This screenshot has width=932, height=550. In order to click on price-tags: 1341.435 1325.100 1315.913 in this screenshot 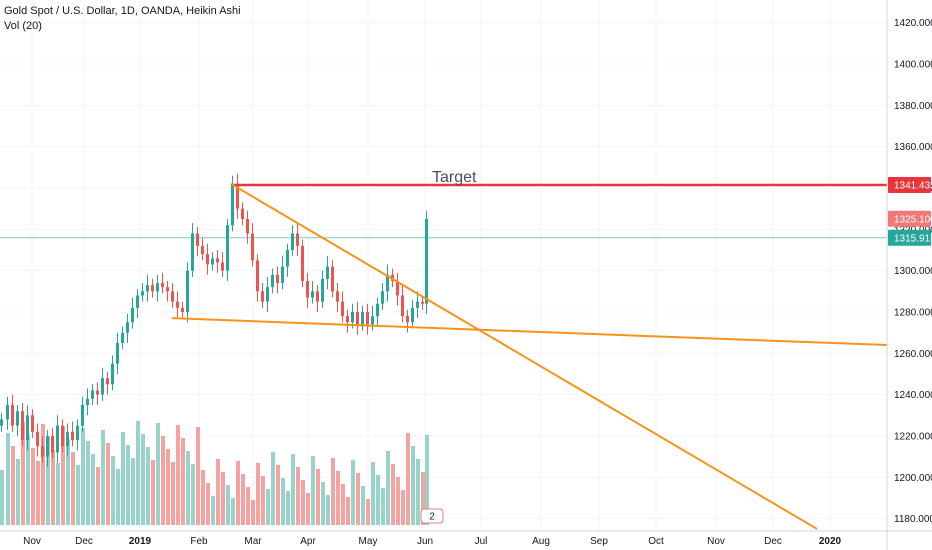, I will do `click(910, 211)`.